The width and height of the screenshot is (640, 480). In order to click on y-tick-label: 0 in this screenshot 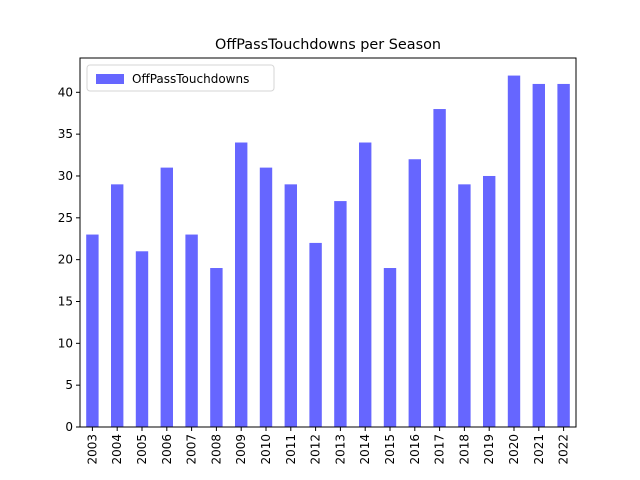, I will do `click(69, 427)`.